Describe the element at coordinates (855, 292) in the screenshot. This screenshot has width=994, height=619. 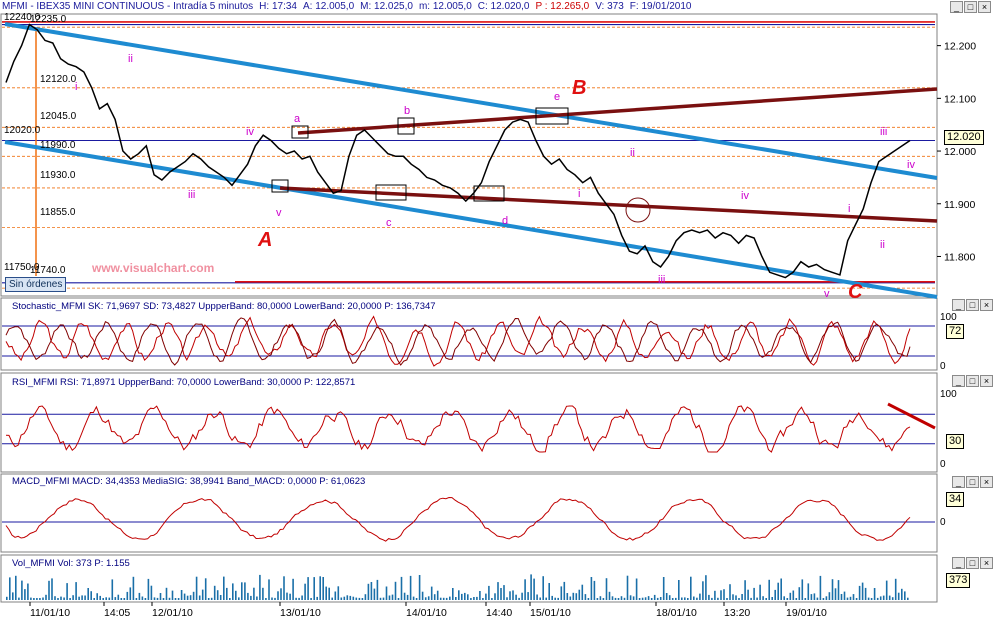
I see `wave-letter: C` at that location.